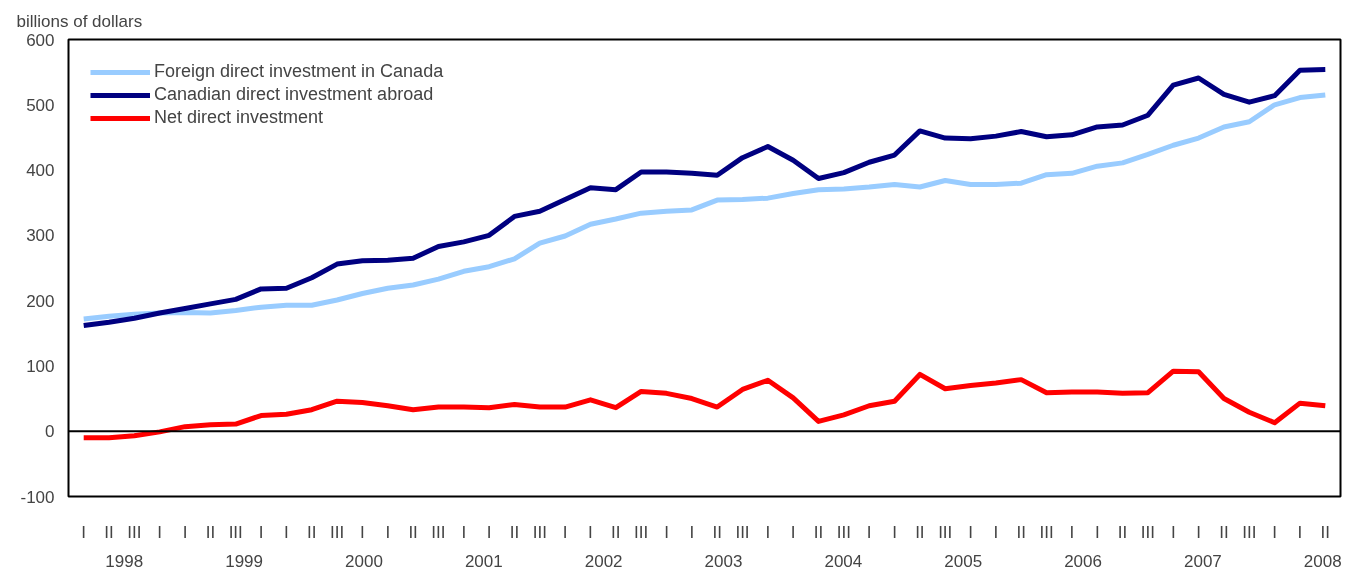  What do you see at coordinates (1203, 560) in the screenshot?
I see `text: 2007` at bounding box center [1203, 560].